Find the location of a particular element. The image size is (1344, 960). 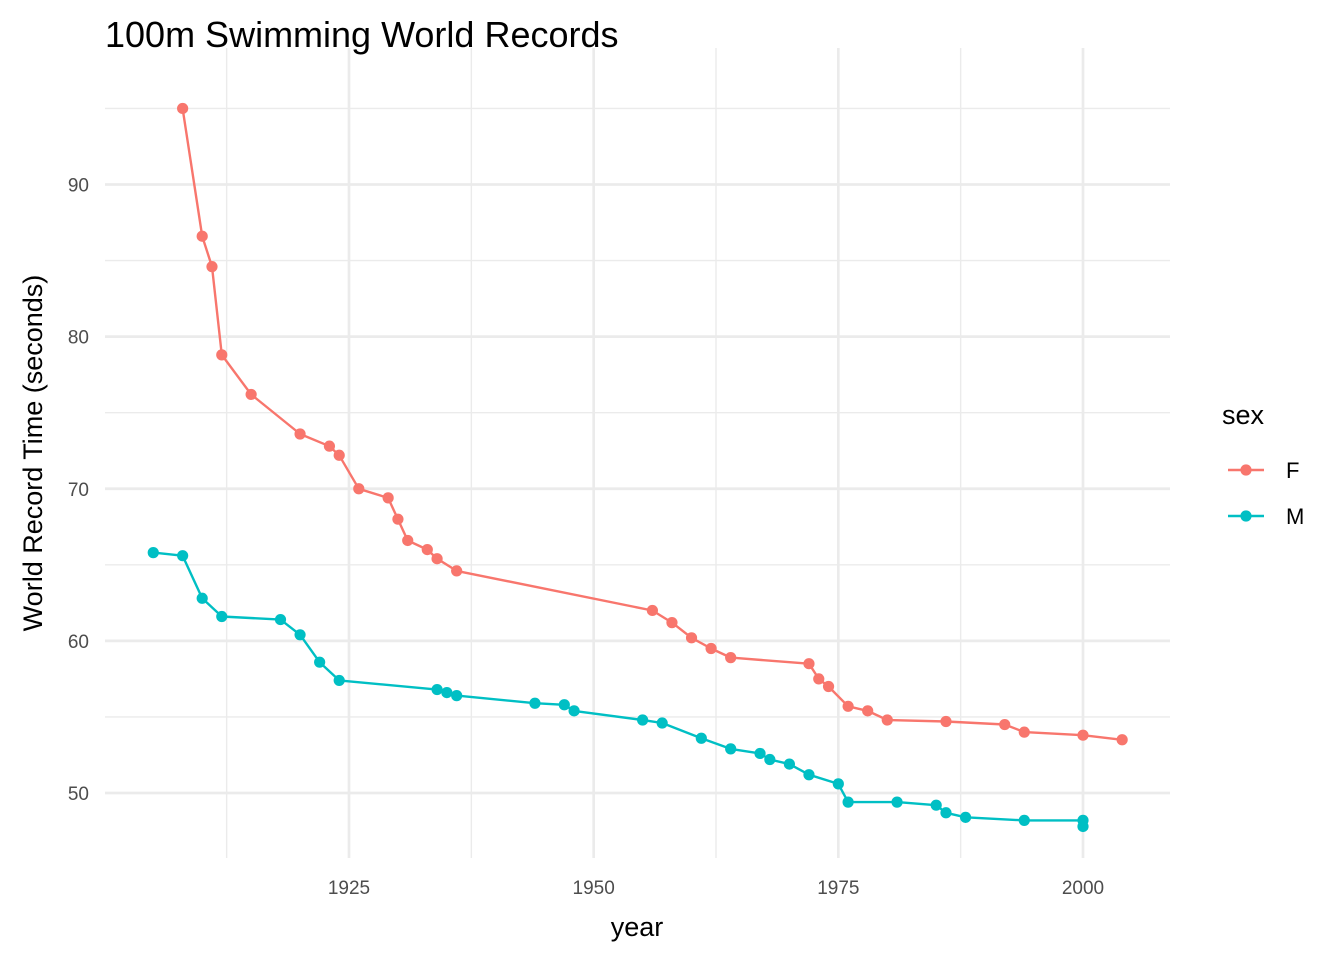

x-tick-label: 1925 is located at coordinates (349, 888).